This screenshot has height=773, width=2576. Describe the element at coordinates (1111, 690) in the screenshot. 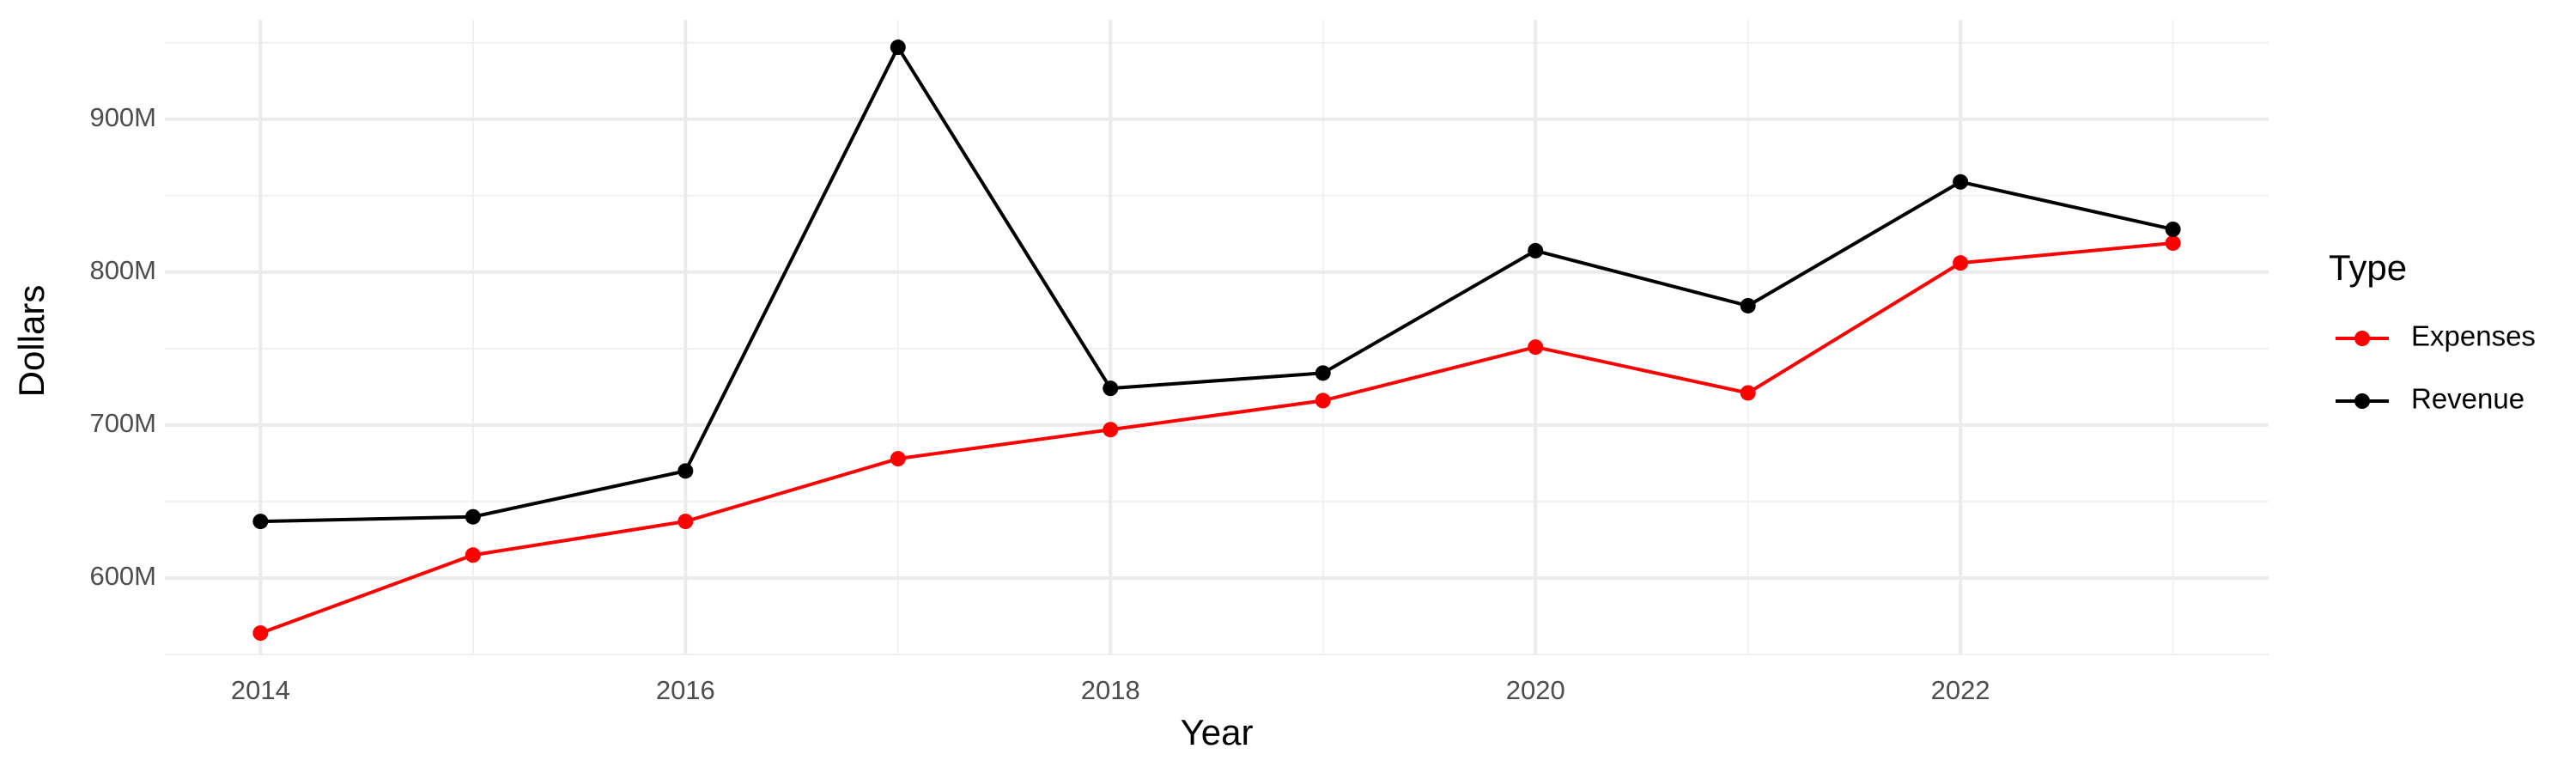

I see `x-tick-label: 2018` at that location.